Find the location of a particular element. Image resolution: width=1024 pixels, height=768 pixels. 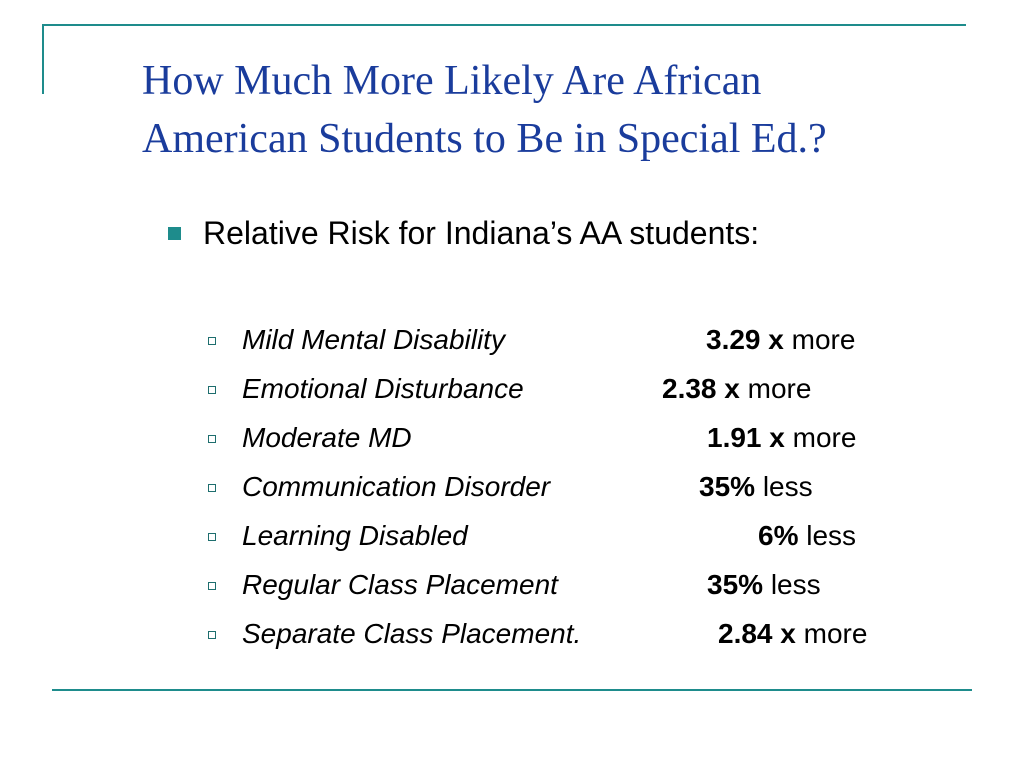

item-value-number: 3.29 x is located at coordinates (745, 339).